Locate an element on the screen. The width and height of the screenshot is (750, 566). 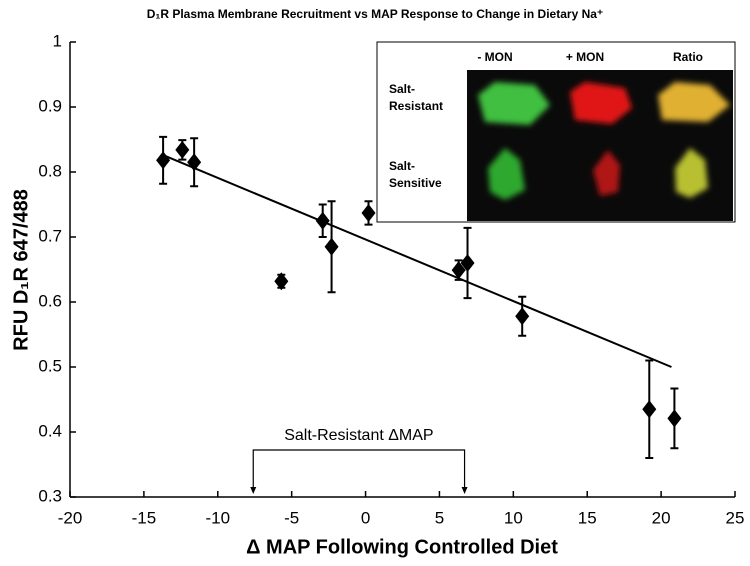
inset-row-label: Resistant is located at coordinates (416, 106).